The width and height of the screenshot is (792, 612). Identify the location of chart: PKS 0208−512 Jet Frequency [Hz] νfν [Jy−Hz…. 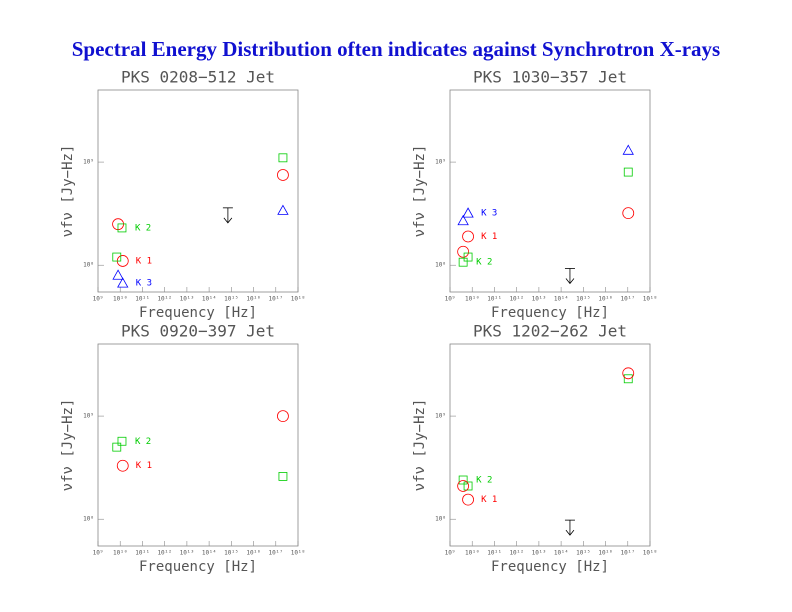
(182, 195).